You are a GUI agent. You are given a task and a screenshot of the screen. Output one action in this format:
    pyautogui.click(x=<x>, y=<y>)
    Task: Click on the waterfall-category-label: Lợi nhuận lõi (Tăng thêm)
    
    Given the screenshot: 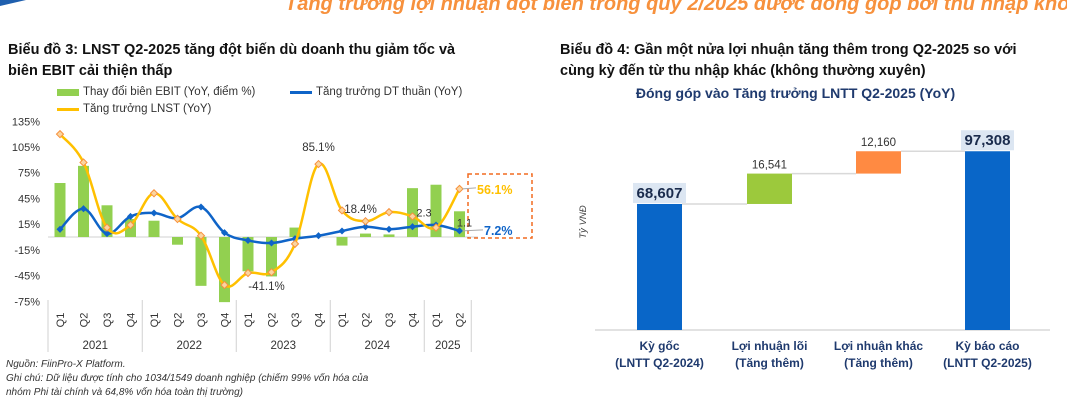 What is the action you would take?
    pyautogui.click(x=770, y=355)
    